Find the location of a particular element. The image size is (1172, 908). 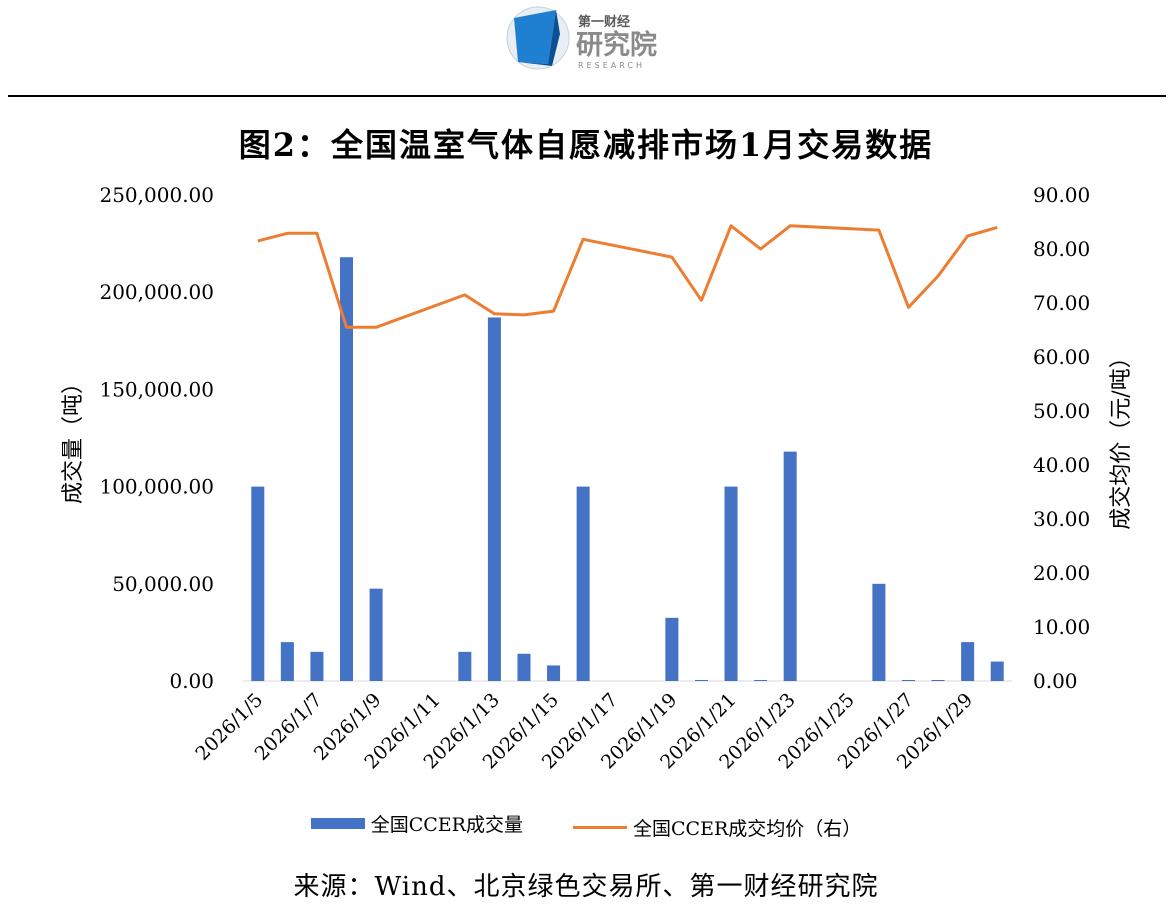

y-right-tick-label: 30.00 is located at coordinates (1061, 519).